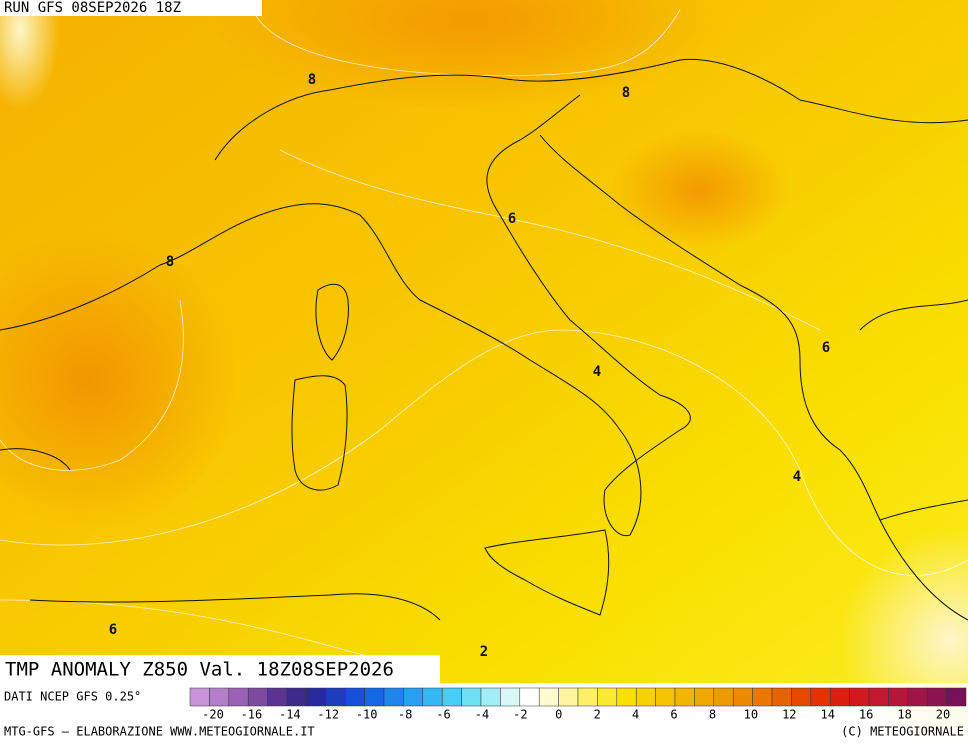  What do you see at coordinates (902, 732) in the screenshot?
I see `footer-right: (C) METEOGIORNALE` at bounding box center [902, 732].